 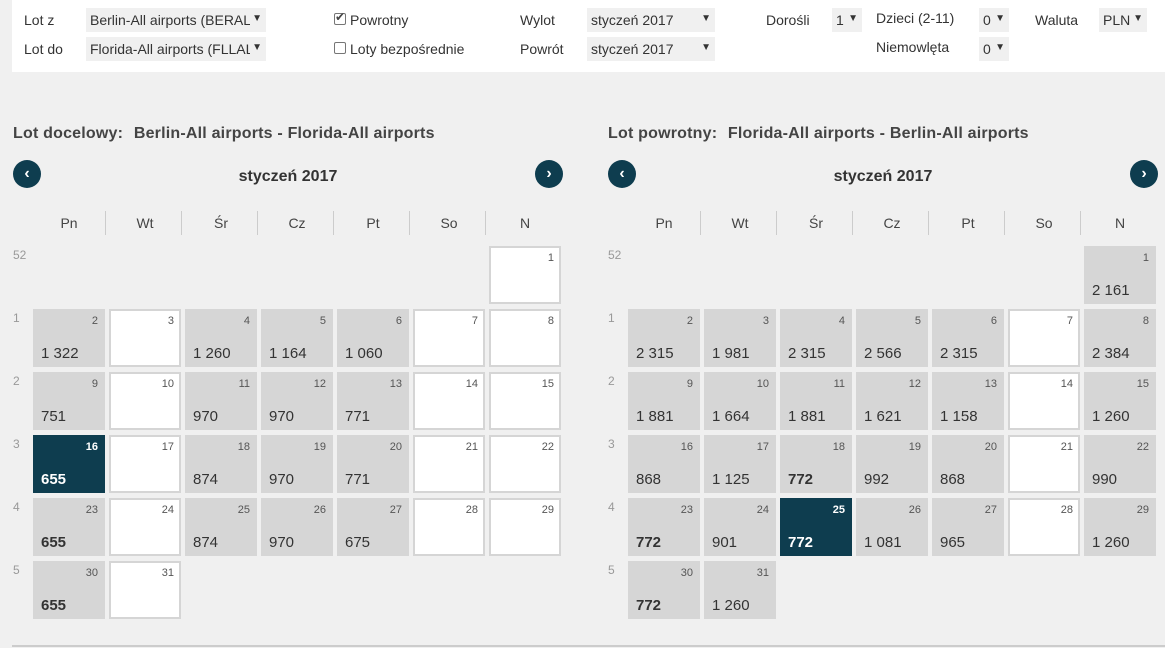 I want to click on calendar-day-cell: 29 1 260, so click(x=1120, y=527).